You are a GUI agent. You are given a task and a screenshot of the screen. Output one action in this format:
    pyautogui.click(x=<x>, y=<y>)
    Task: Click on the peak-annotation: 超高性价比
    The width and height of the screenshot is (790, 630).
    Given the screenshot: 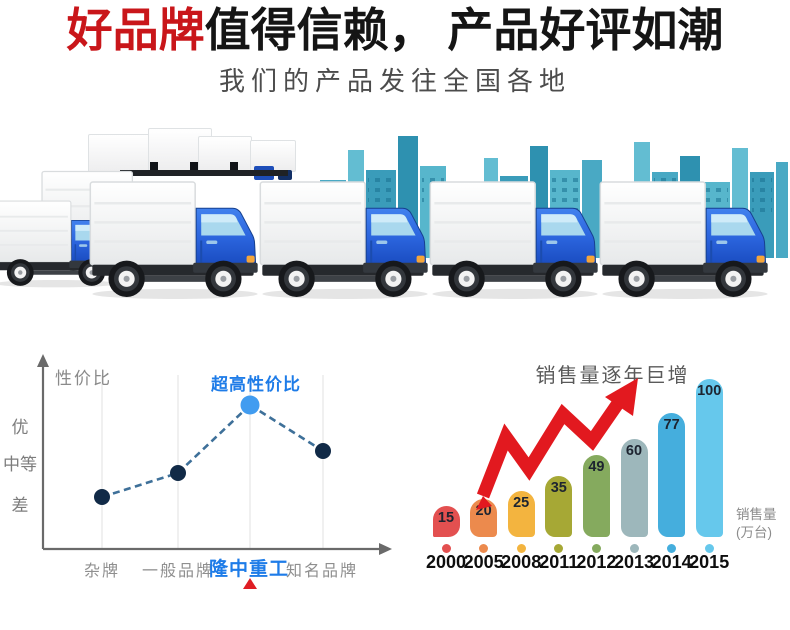 What is the action you would take?
    pyautogui.click(x=256, y=384)
    